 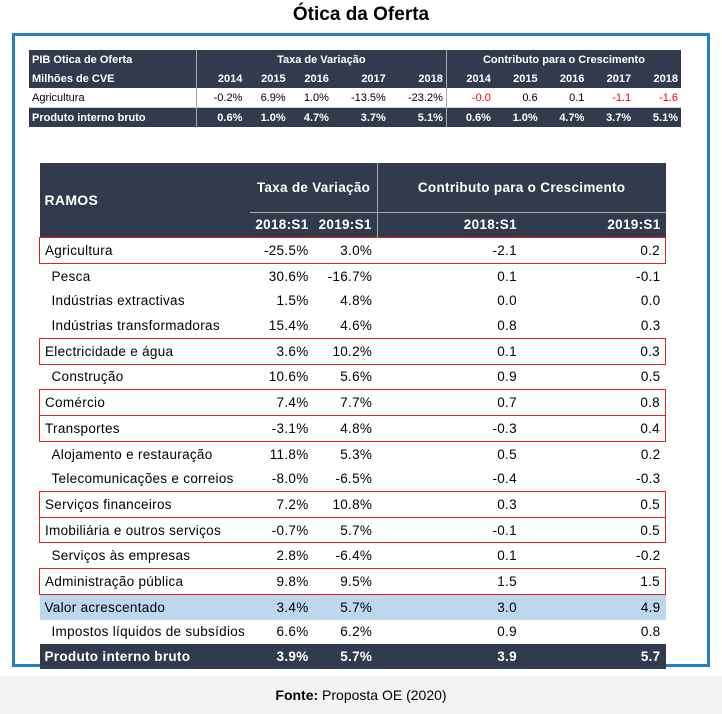 I want to click on value-cell: 7.4%, so click(x=282, y=402).